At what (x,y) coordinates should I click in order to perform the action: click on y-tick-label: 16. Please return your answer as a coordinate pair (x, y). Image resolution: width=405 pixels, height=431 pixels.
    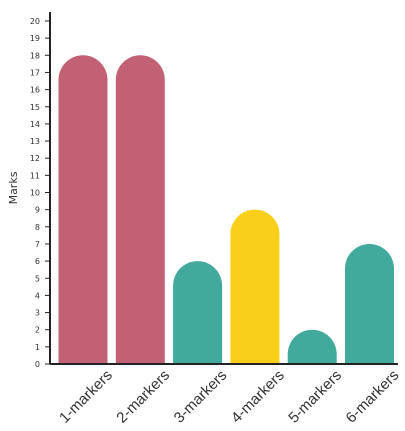
    Looking at the image, I should click on (35, 90).